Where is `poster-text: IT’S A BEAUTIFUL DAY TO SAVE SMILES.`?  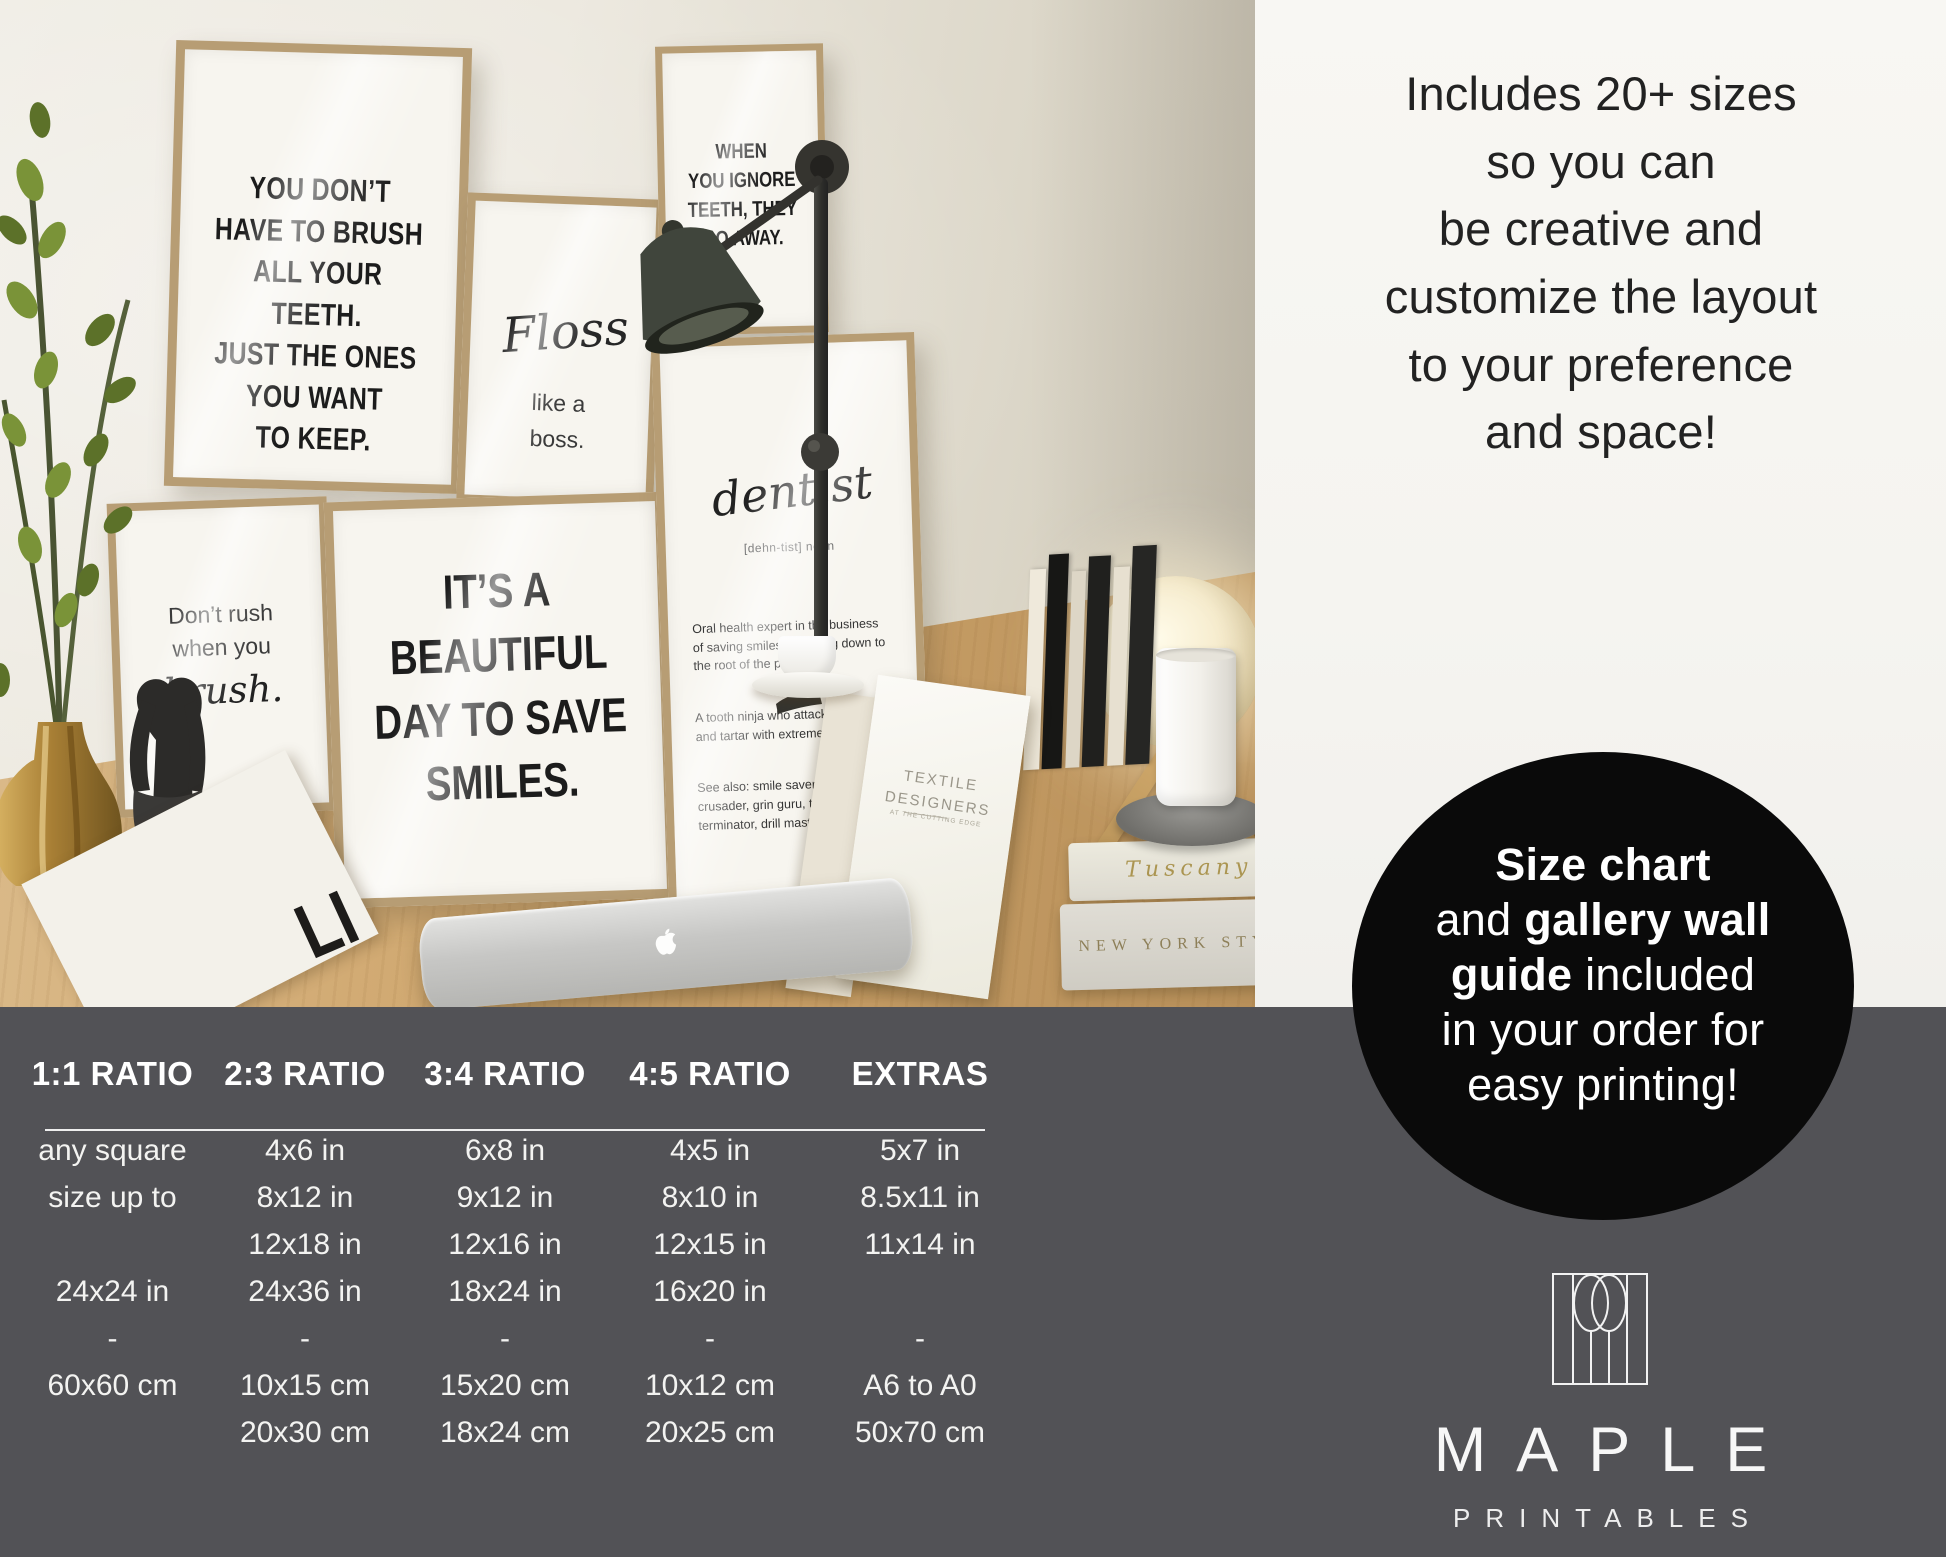
poster-text: IT’S A BEAUTIFUL DAY TO SAVE SMILES. is located at coordinates (500, 687).